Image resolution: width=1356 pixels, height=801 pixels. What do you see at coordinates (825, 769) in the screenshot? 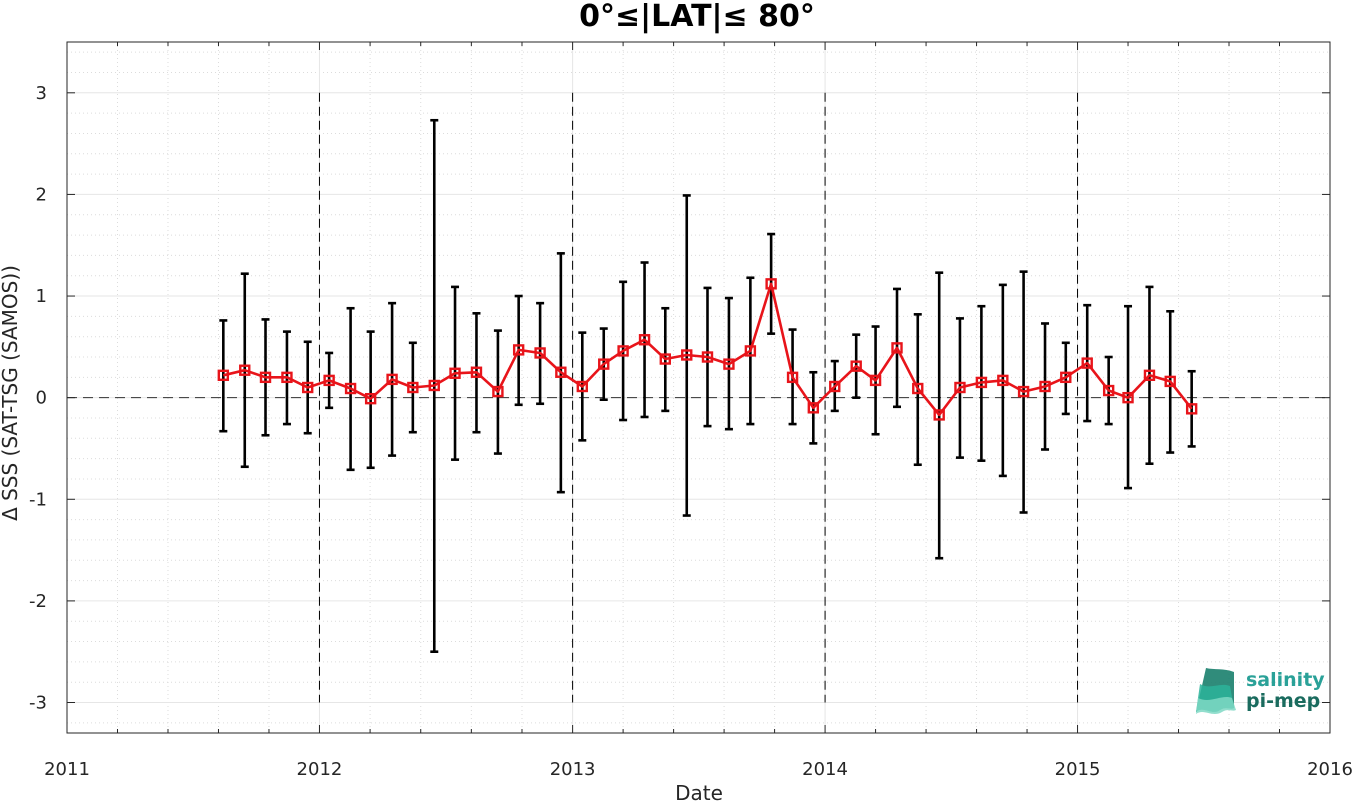
I see `x-tick-label: 2014` at bounding box center [825, 769].